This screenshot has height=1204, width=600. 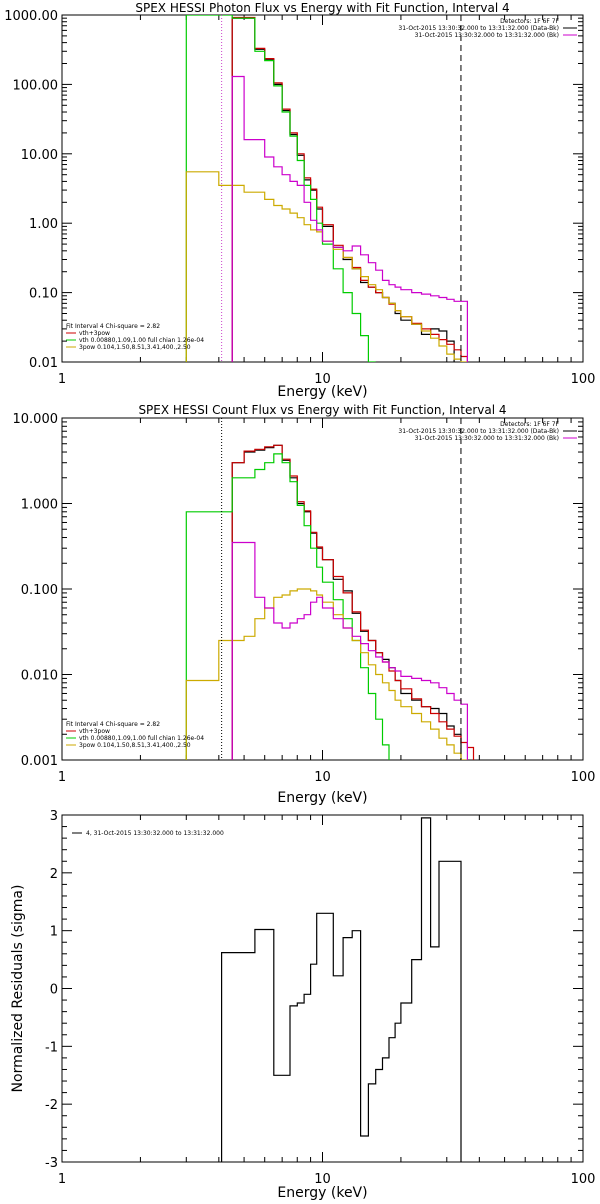 What do you see at coordinates (39, 505) in the screenshot?
I see `y-tick-label: 1.000` at bounding box center [39, 505].